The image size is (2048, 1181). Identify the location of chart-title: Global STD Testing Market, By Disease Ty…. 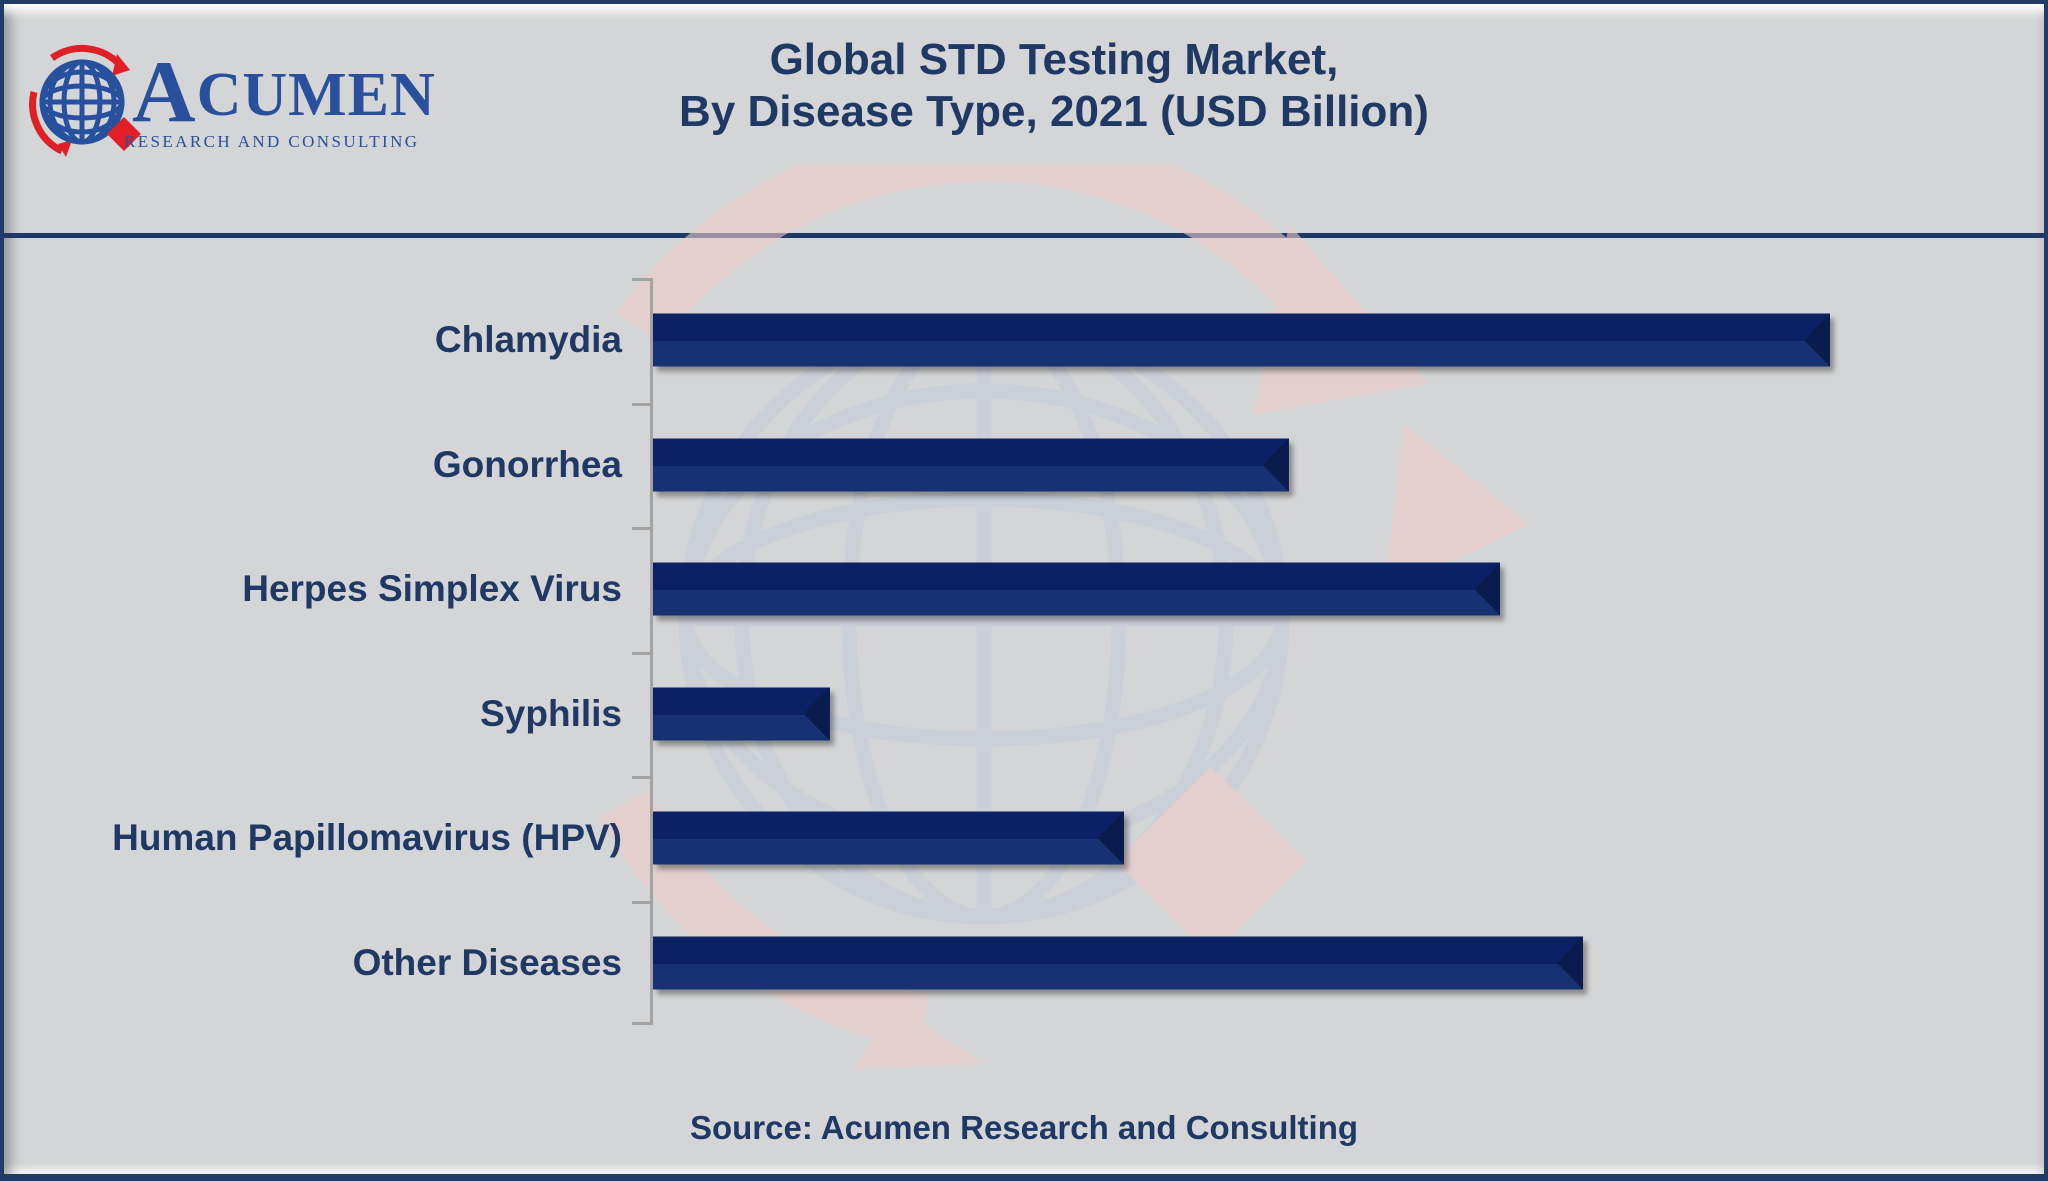
(1054, 86).